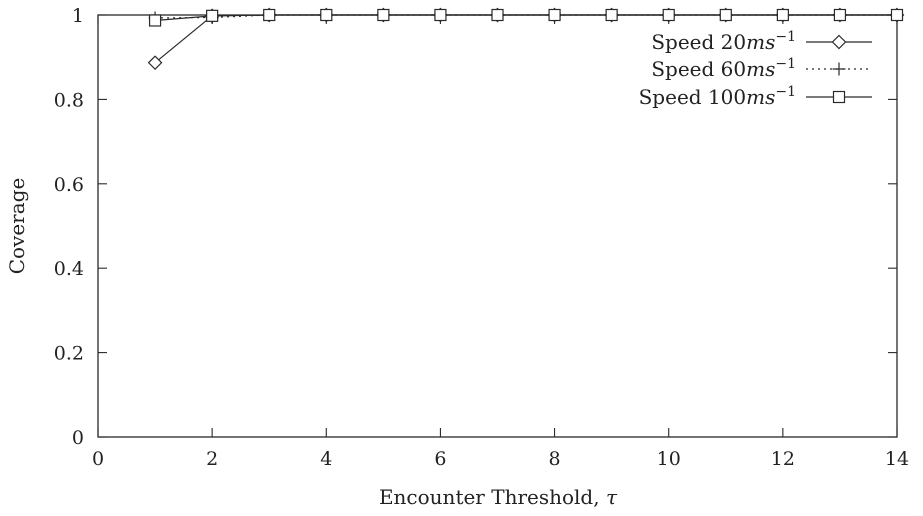 Image resolution: width=923 pixels, height=516 pixels. I want to click on y-tick-label: 1, so click(78, 16).